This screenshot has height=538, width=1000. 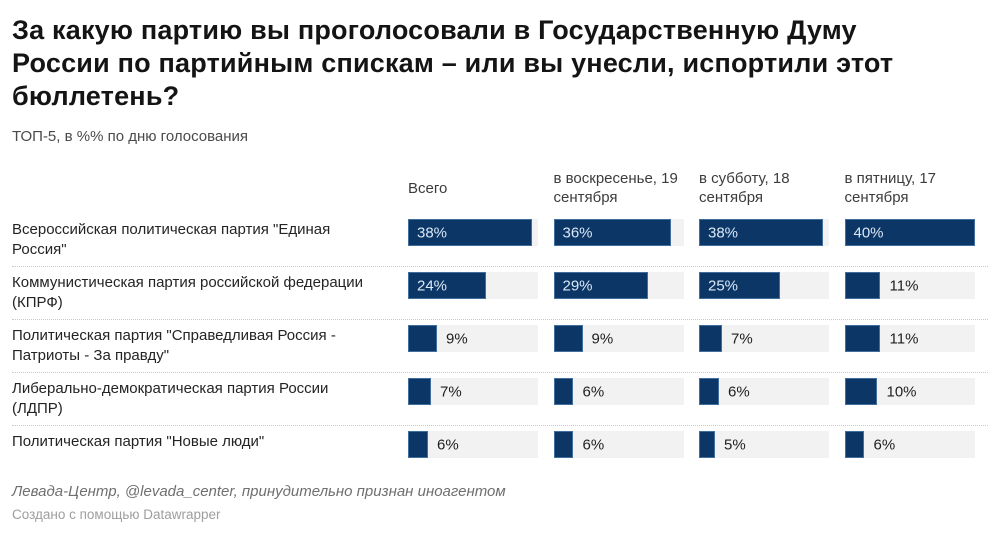 I want to click on bar-value-label: 25%, so click(x=723, y=285).